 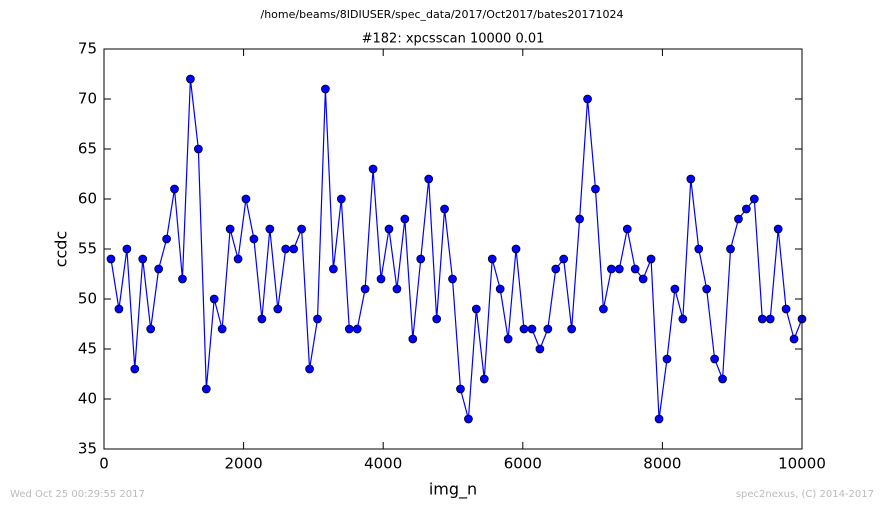 I want to click on x-tick-label: 2000, so click(x=244, y=464).